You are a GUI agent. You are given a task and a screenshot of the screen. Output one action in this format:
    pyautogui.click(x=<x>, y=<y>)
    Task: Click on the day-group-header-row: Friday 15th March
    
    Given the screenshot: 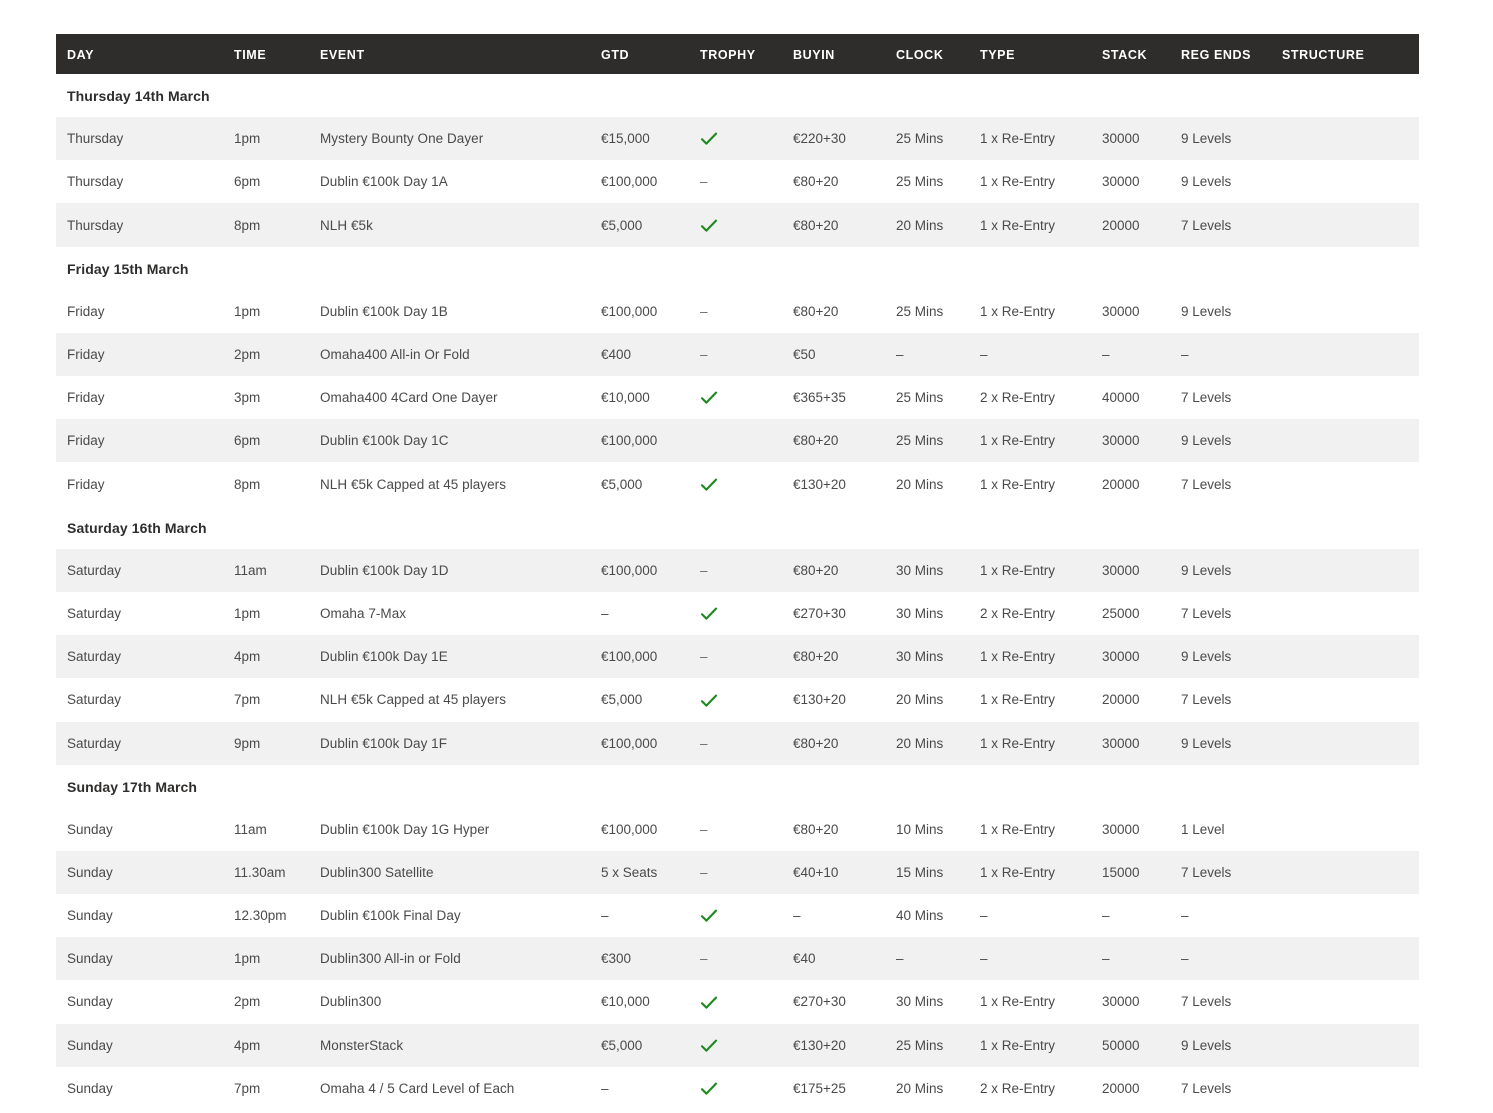 What is the action you would take?
    pyautogui.click(x=737, y=268)
    